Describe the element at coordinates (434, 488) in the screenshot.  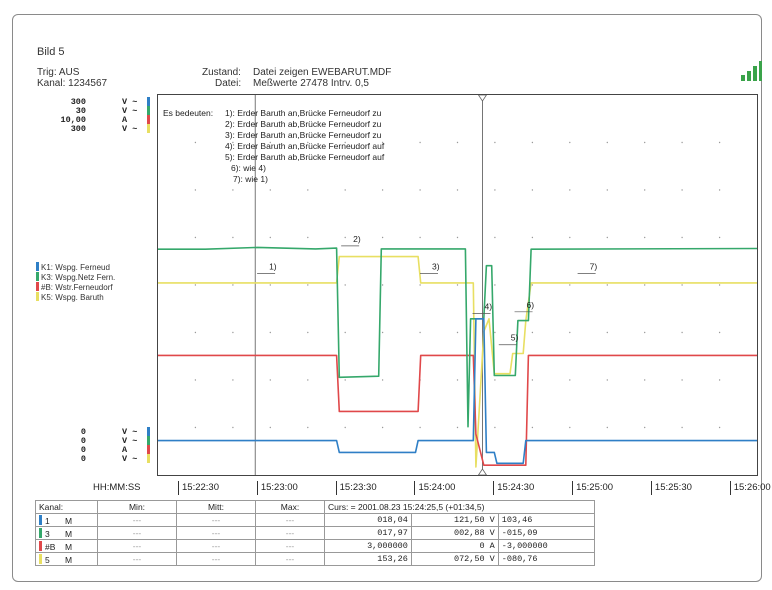
I see `x-tick-label: 15:24:00` at that location.